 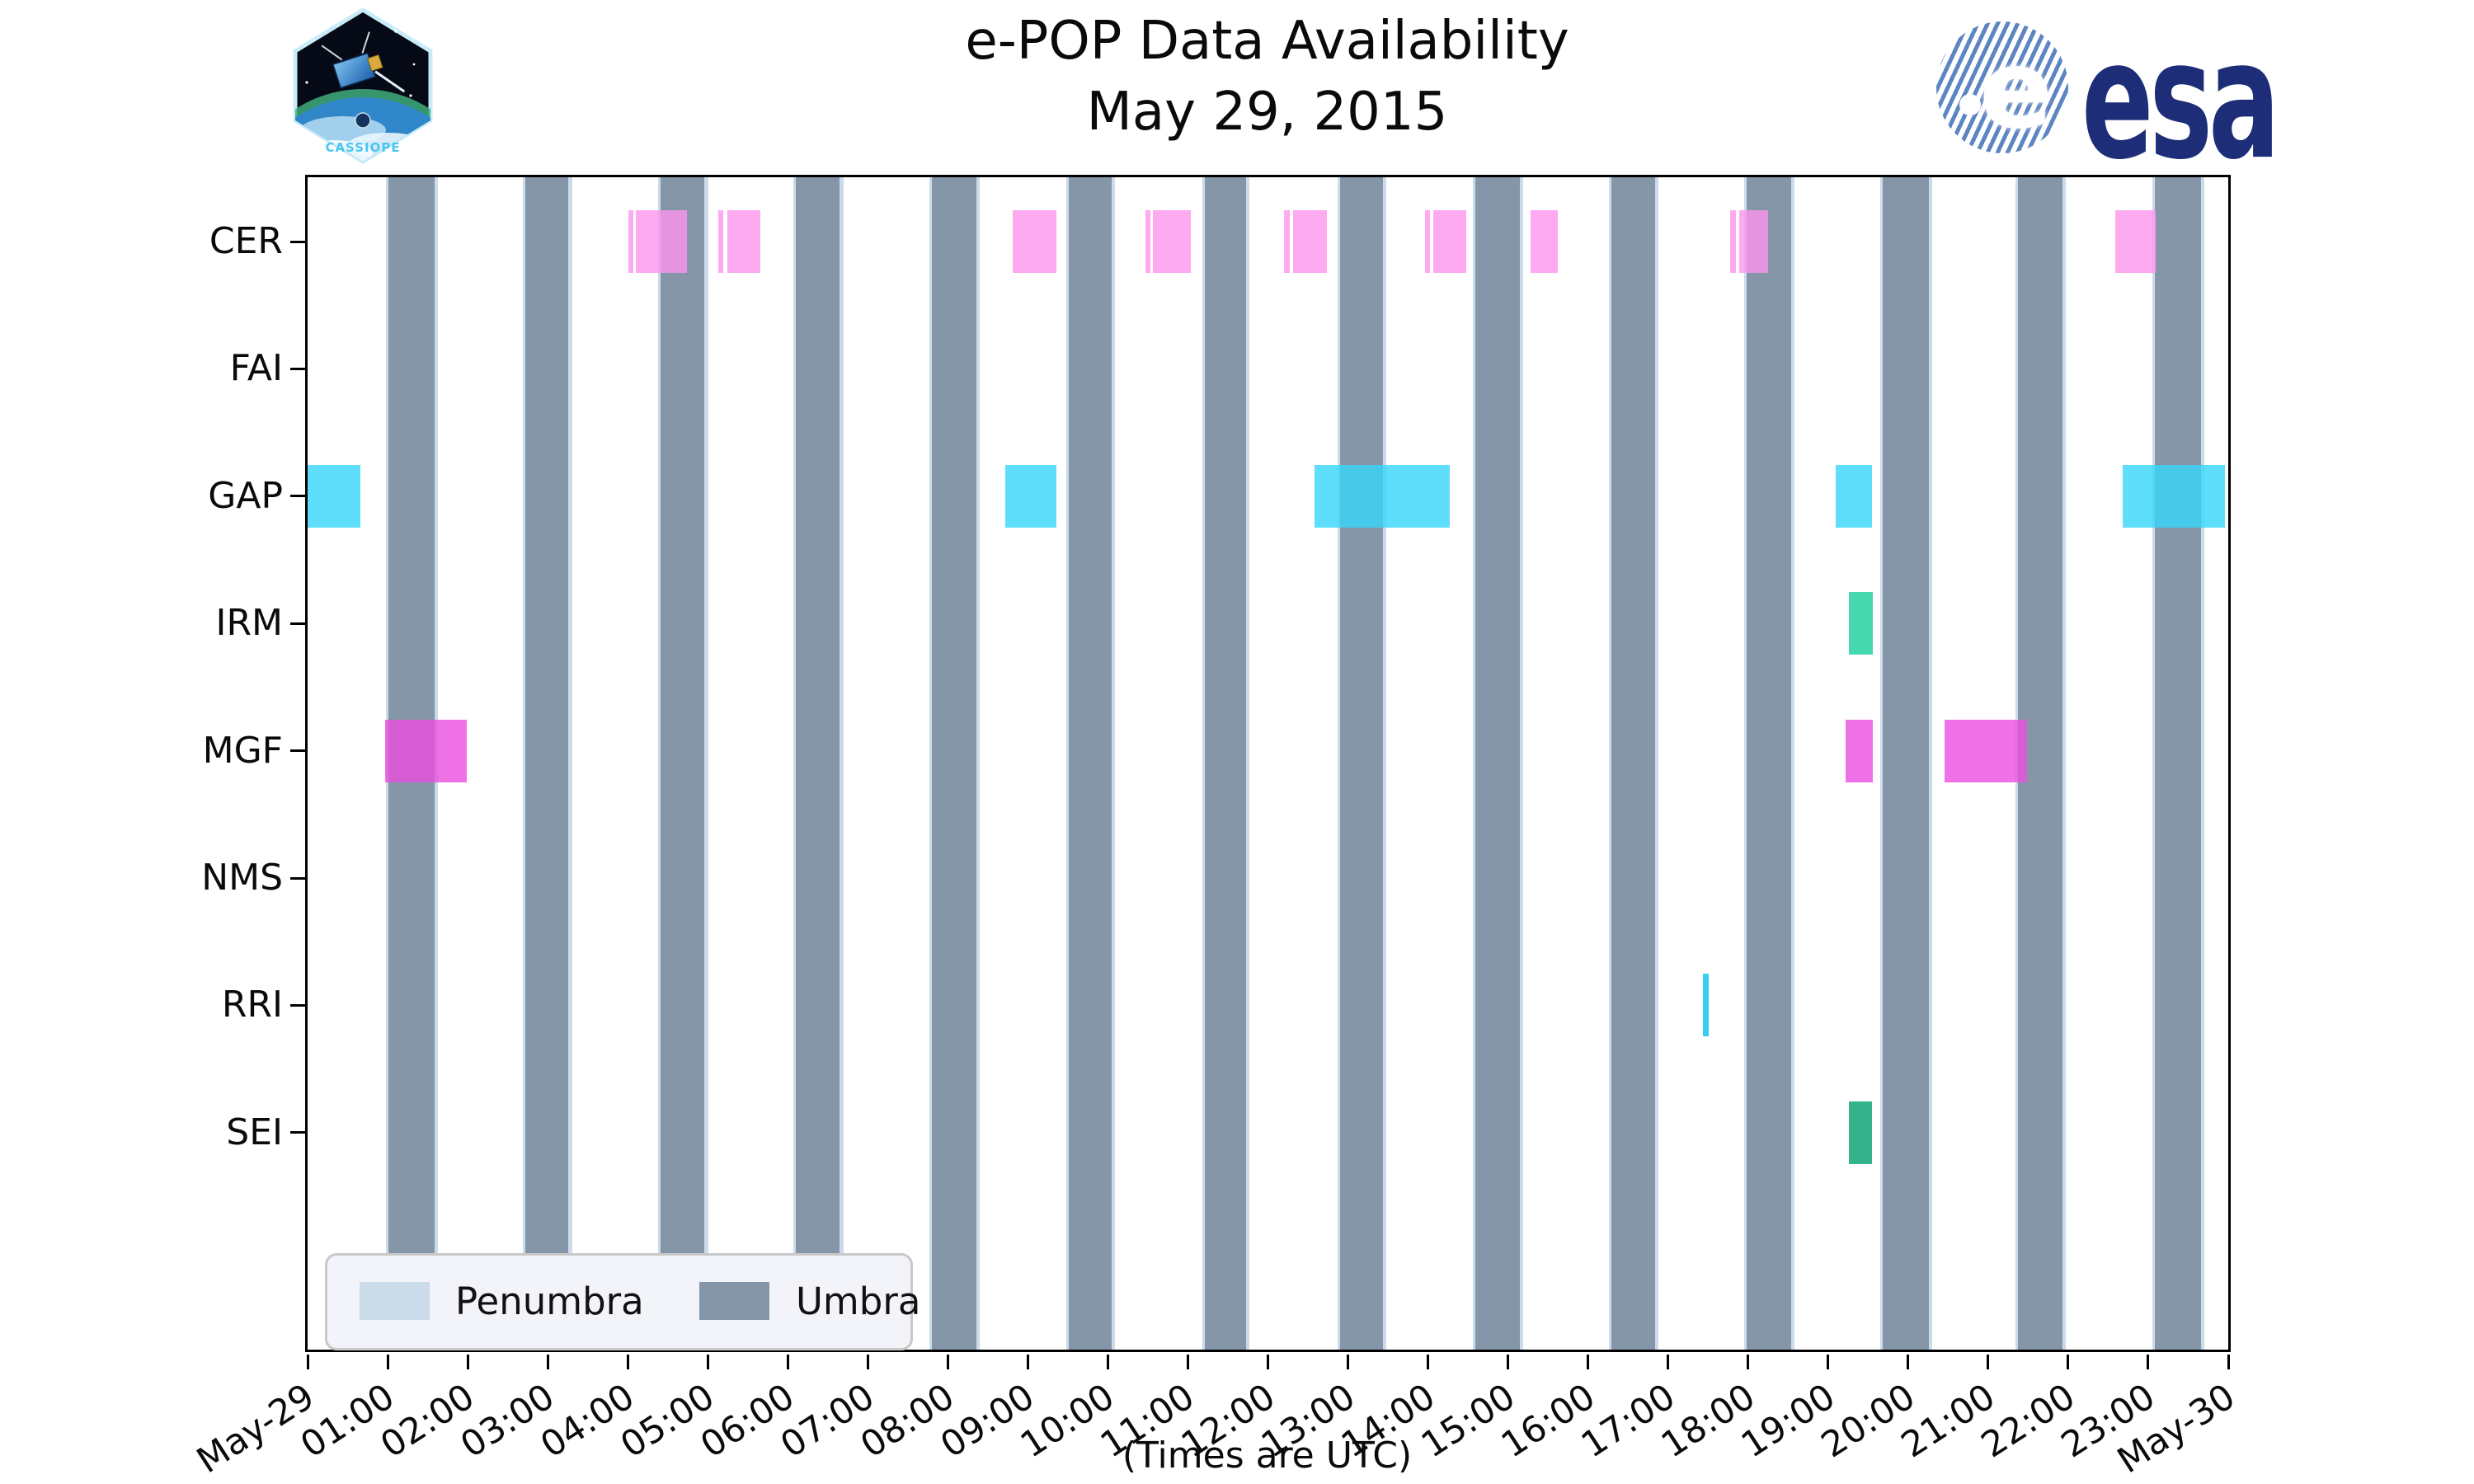 I want to click on legend: Penumbra Umbra, so click(x=622, y=1301).